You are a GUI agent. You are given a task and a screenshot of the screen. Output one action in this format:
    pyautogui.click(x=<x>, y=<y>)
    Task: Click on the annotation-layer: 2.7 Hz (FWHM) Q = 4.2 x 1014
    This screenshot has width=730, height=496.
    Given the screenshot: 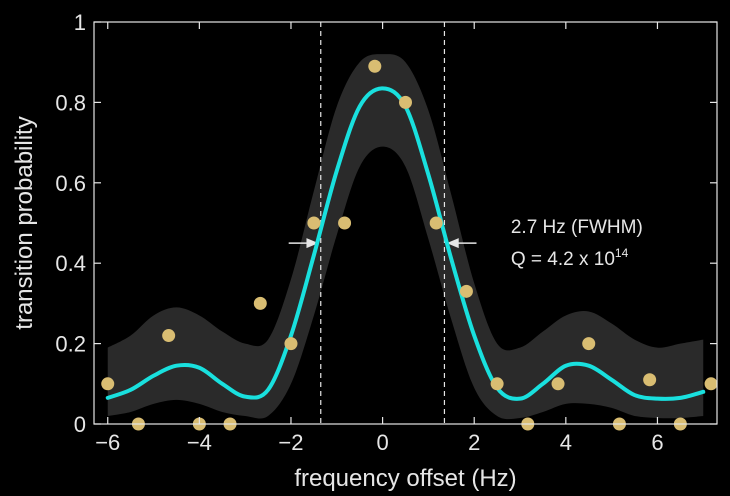 What is the action you would take?
    pyautogui.click(x=577, y=243)
    